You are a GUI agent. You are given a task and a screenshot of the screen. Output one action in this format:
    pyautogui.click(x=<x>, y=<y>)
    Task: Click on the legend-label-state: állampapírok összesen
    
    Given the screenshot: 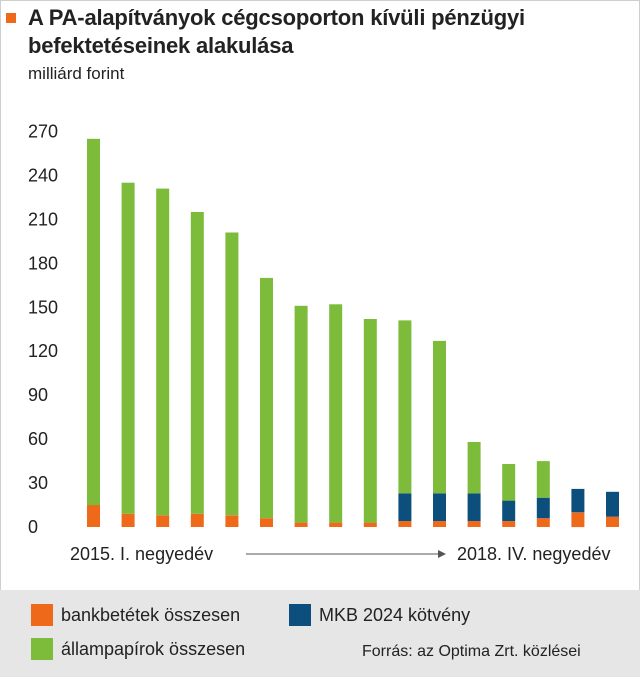 What is the action you would take?
    pyautogui.click(x=153, y=649)
    